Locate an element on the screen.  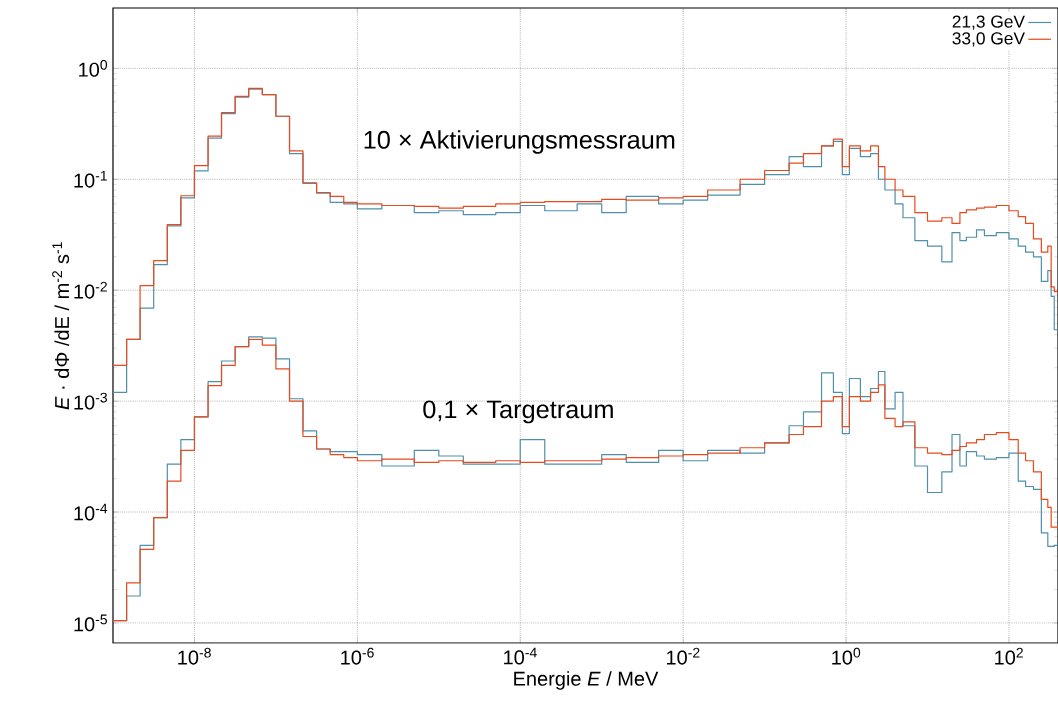
y-tick-label: 10$^{-1}$ is located at coordinates (90, 179).